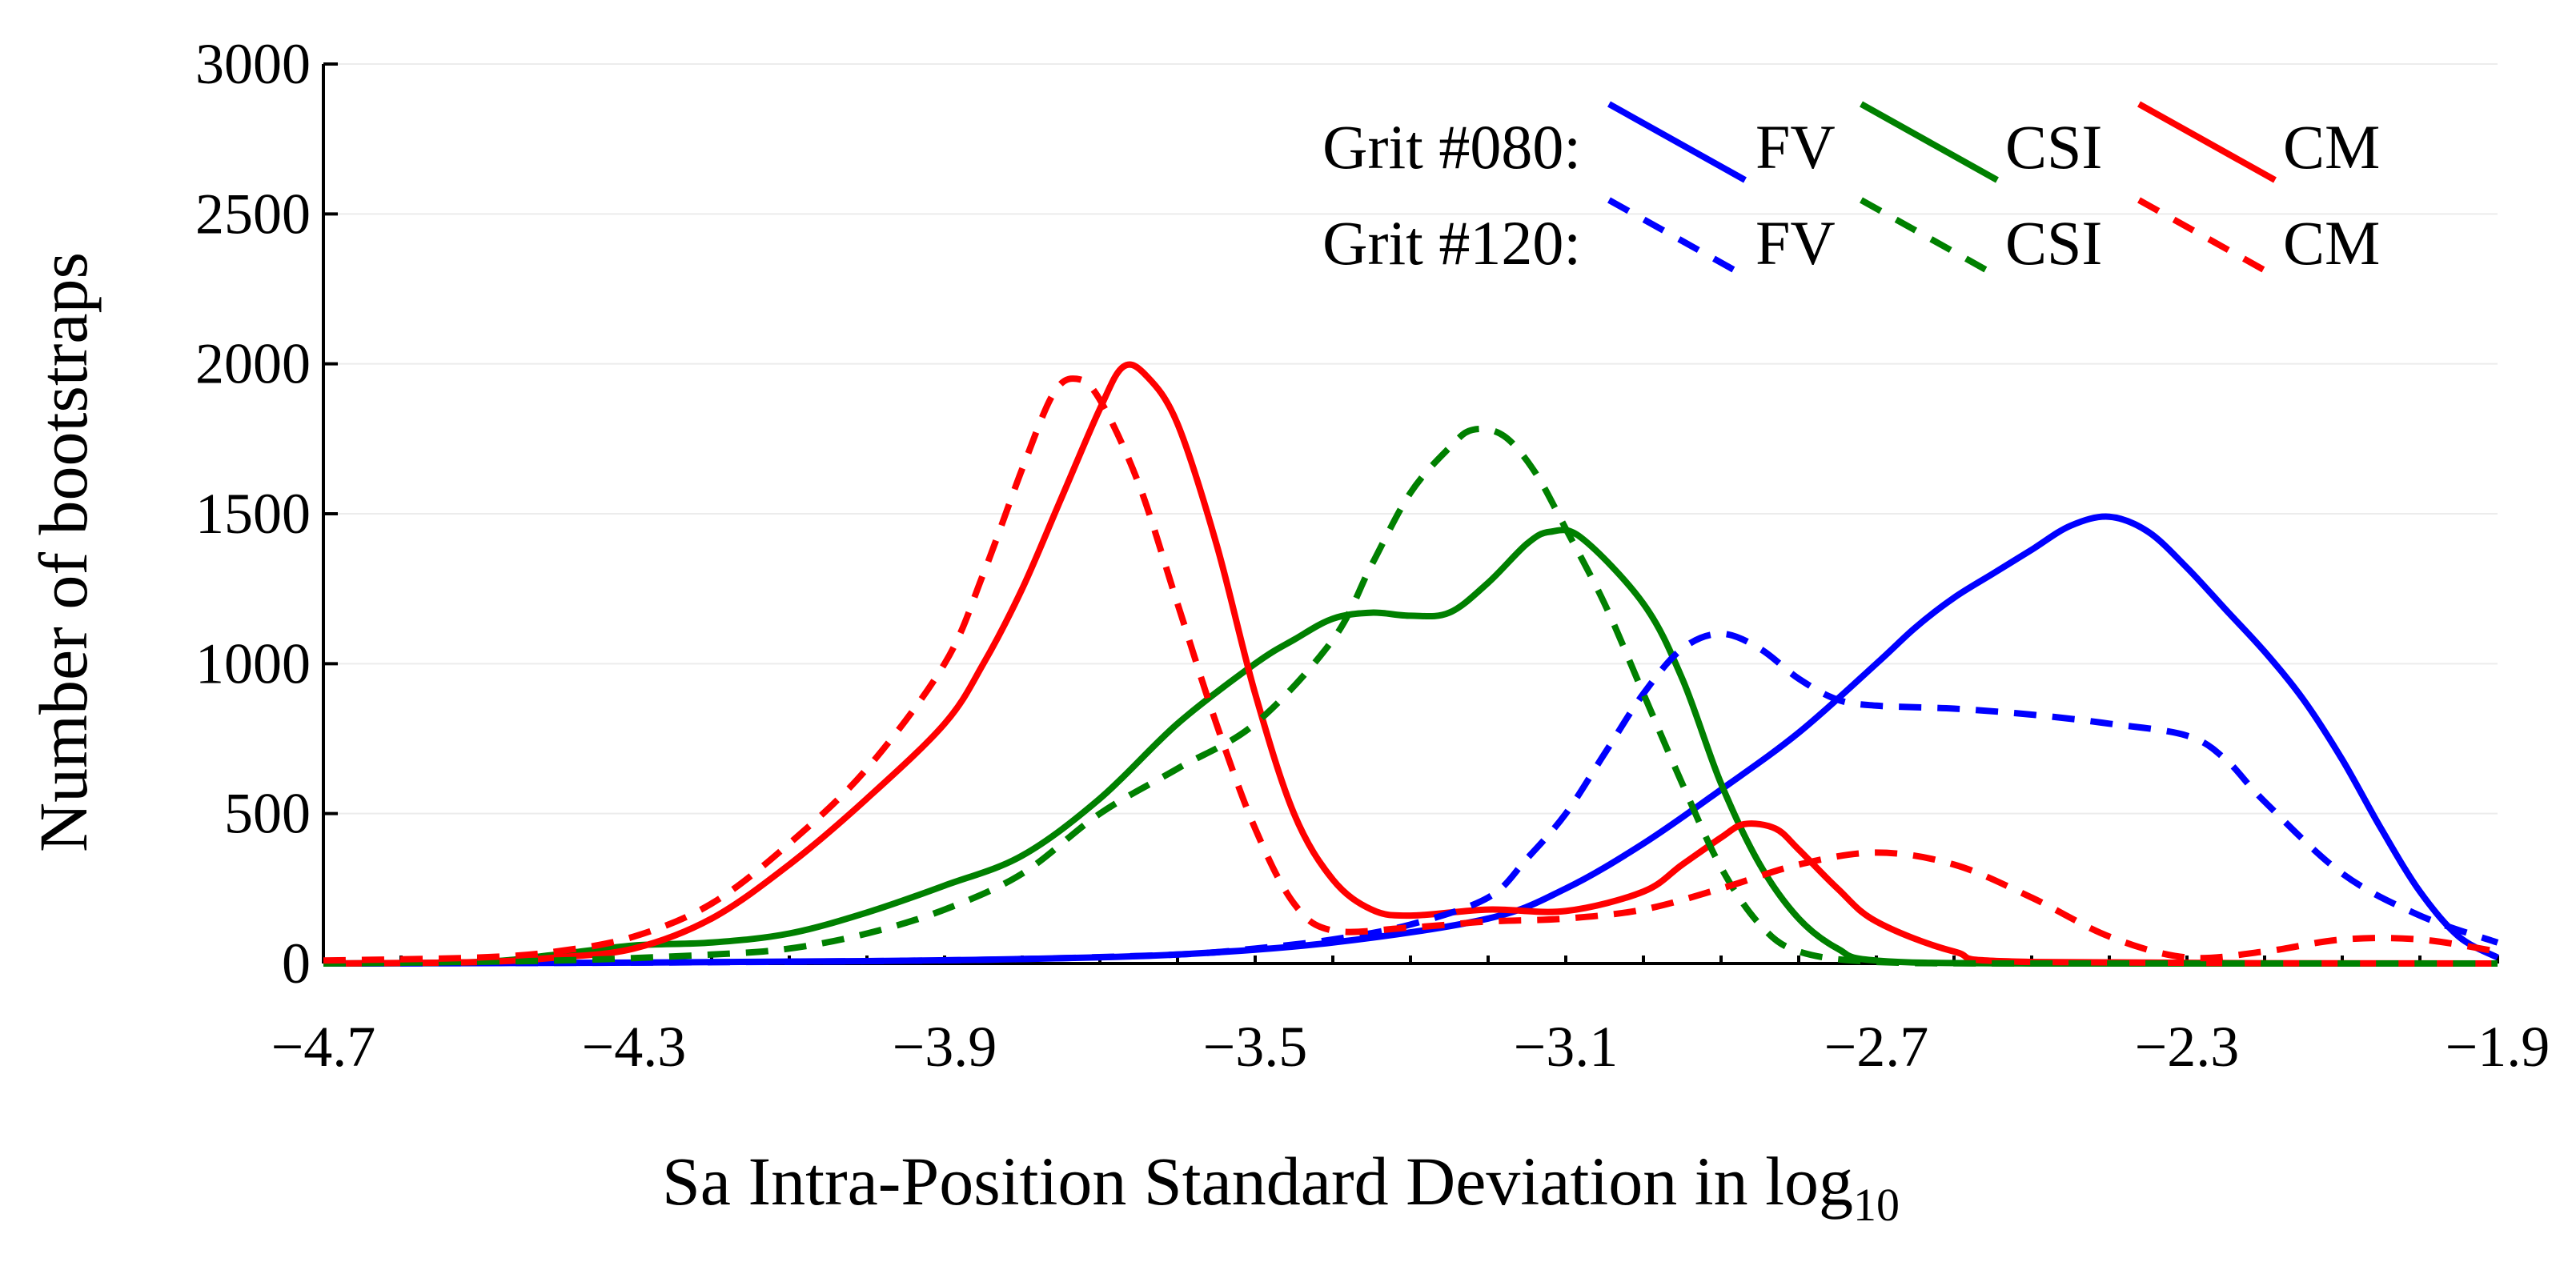  I want to click on legend-row-label-grit-080: Grit #080:, so click(1451, 147).